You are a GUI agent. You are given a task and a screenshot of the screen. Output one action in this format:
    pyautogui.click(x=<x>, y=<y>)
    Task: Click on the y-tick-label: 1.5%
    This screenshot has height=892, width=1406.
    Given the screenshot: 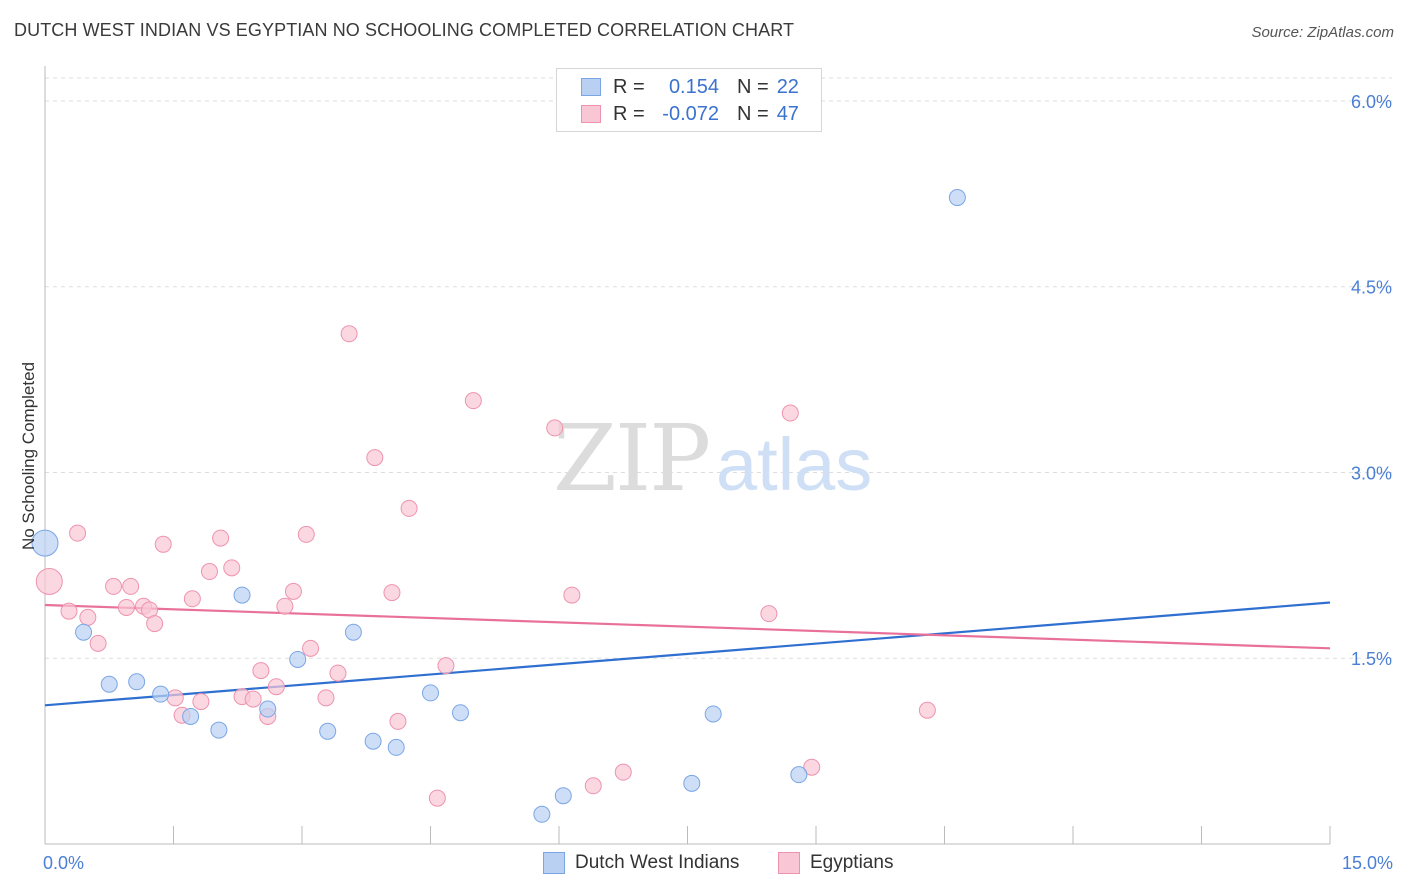 What is the action you would take?
    pyautogui.click(x=1371, y=659)
    